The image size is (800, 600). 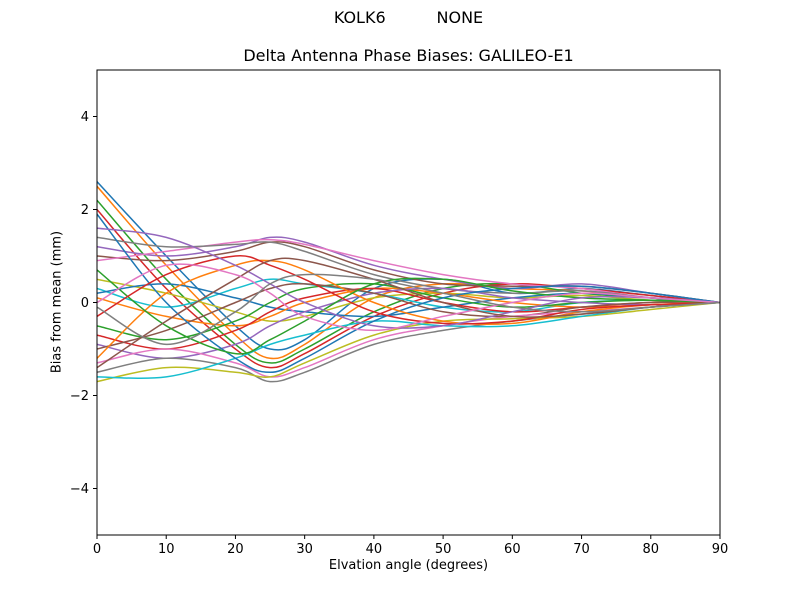 What do you see at coordinates (57, 302) in the screenshot?
I see `y-axis-label: Bias from mean (mm)` at bounding box center [57, 302].